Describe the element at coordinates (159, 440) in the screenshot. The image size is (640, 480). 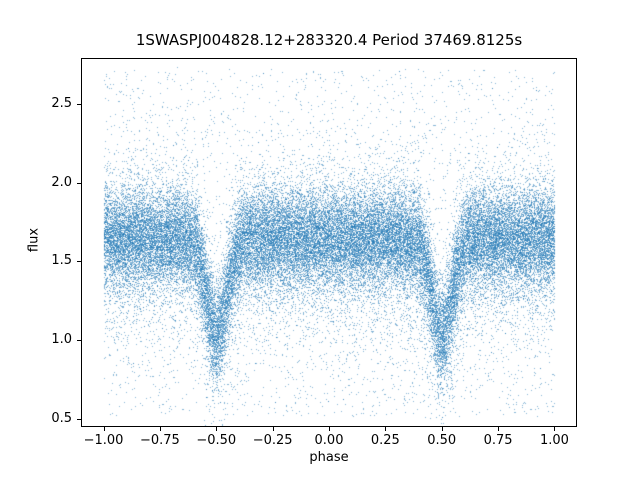
I see `x-tick-label: −0.75` at that location.